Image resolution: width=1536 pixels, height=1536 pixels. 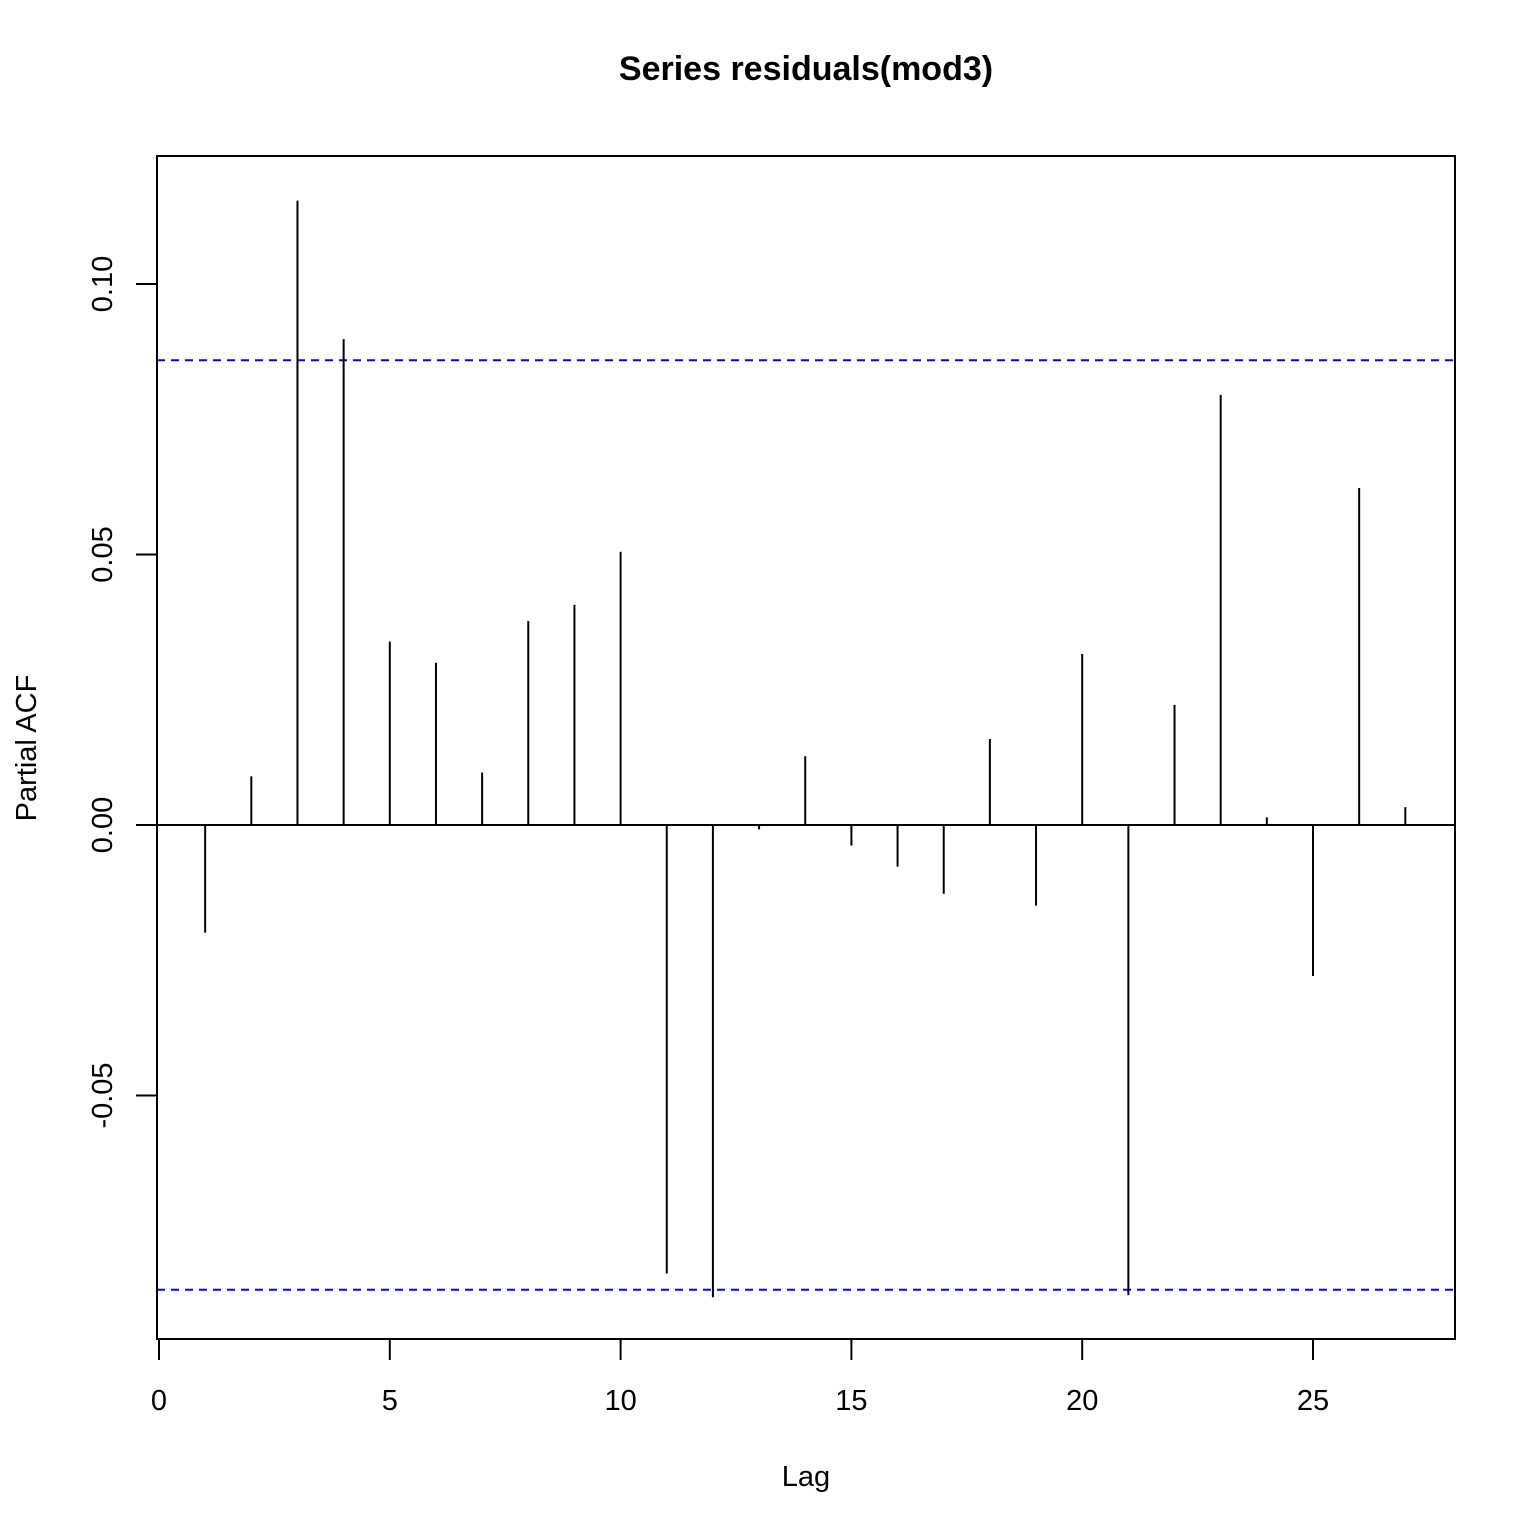 What do you see at coordinates (851, 1401) in the screenshot?
I see `x-tick-label-15: 15` at bounding box center [851, 1401].